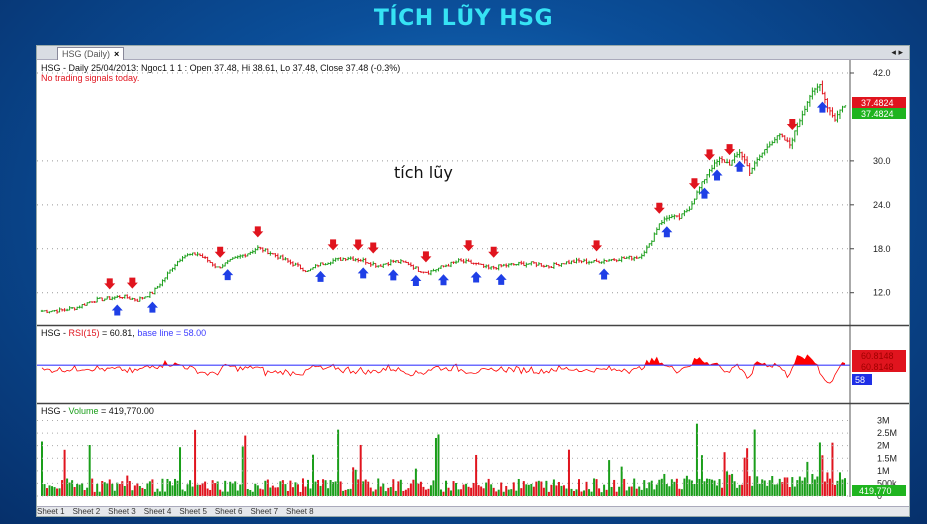 The width and height of the screenshot is (927, 524). I want to click on sheet-tab: Sheet 4, so click(157, 511).